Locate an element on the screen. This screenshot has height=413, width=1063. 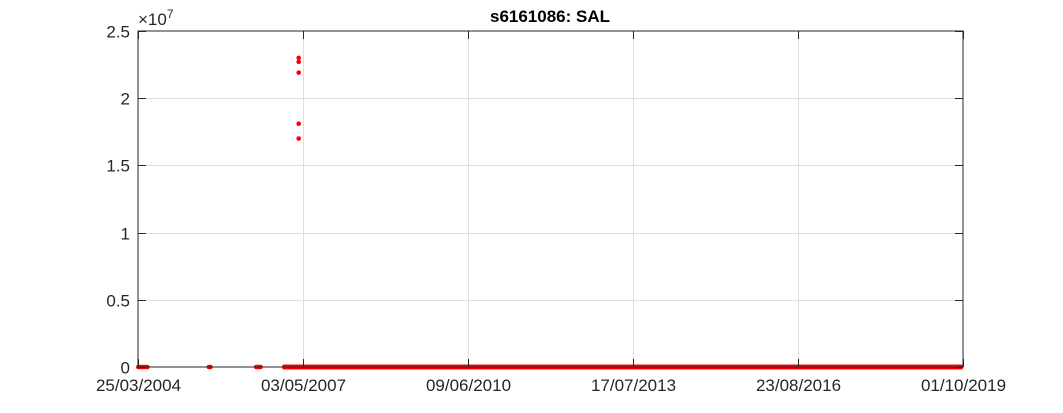
x-tick-label: 23/08/2016 is located at coordinates (798, 385).